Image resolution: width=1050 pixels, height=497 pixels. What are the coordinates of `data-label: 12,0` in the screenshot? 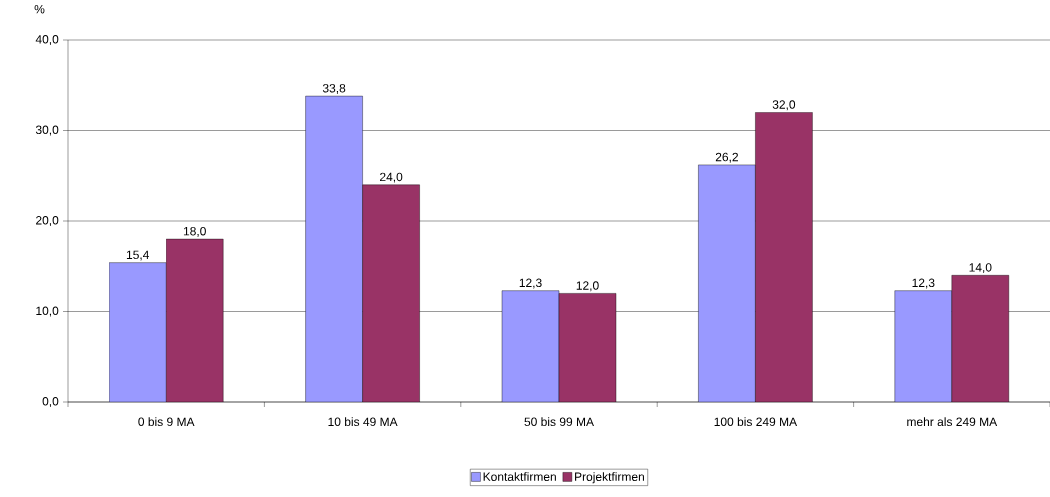 It's located at (587, 286).